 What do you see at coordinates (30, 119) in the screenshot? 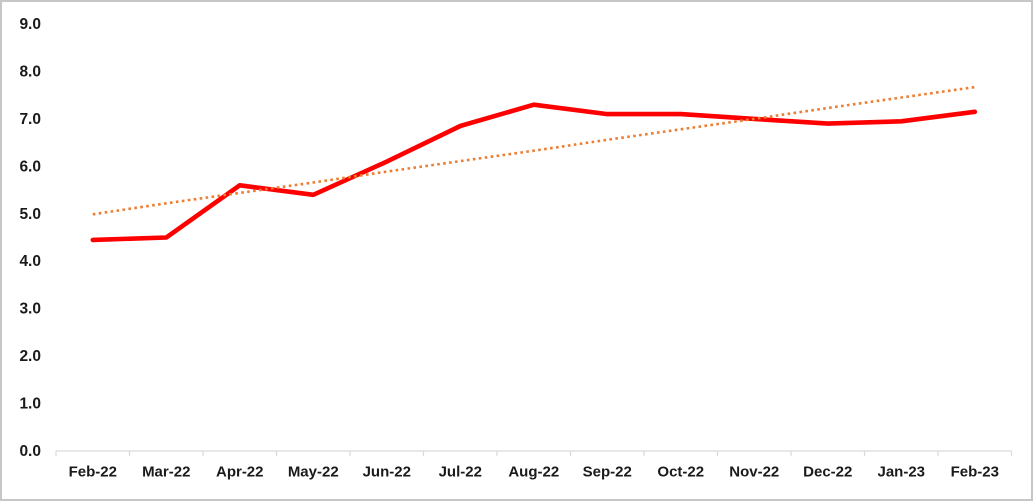
I see `y-axis-tick-label: 7.0` at bounding box center [30, 119].